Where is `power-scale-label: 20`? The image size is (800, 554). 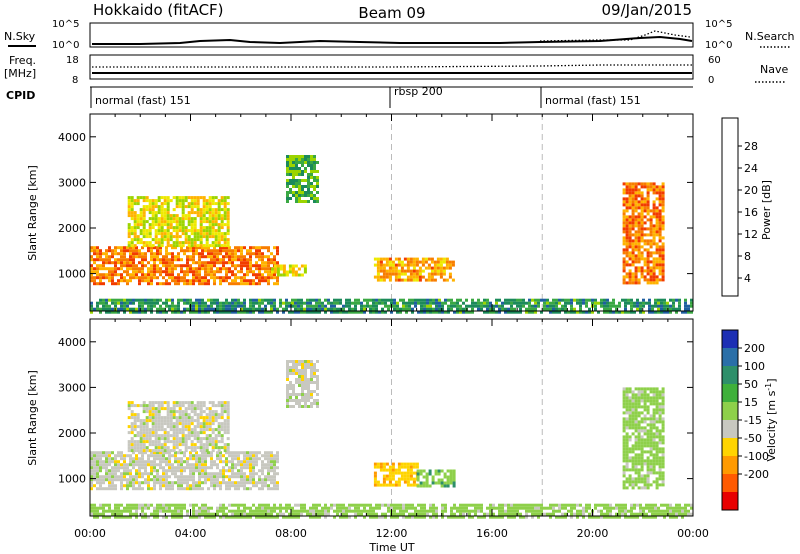 power-scale-label: 20 is located at coordinates (751, 190).